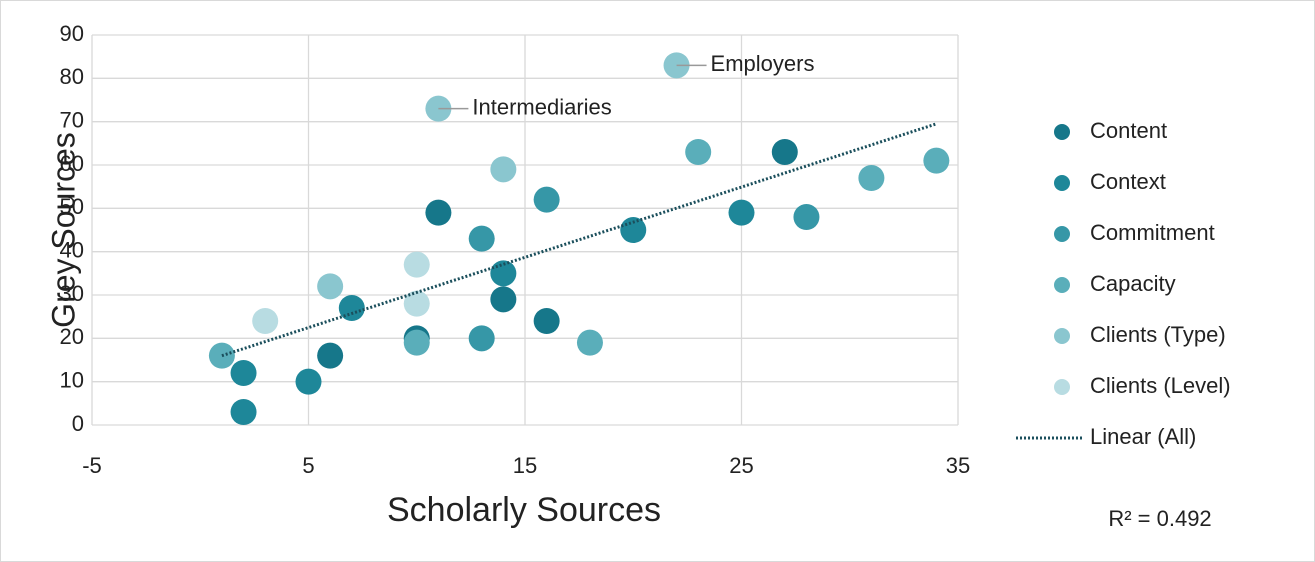 The image size is (1315, 562). What do you see at coordinates (541, 106) in the screenshot?
I see `annotation-label: Intermediaries` at bounding box center [541, 106].